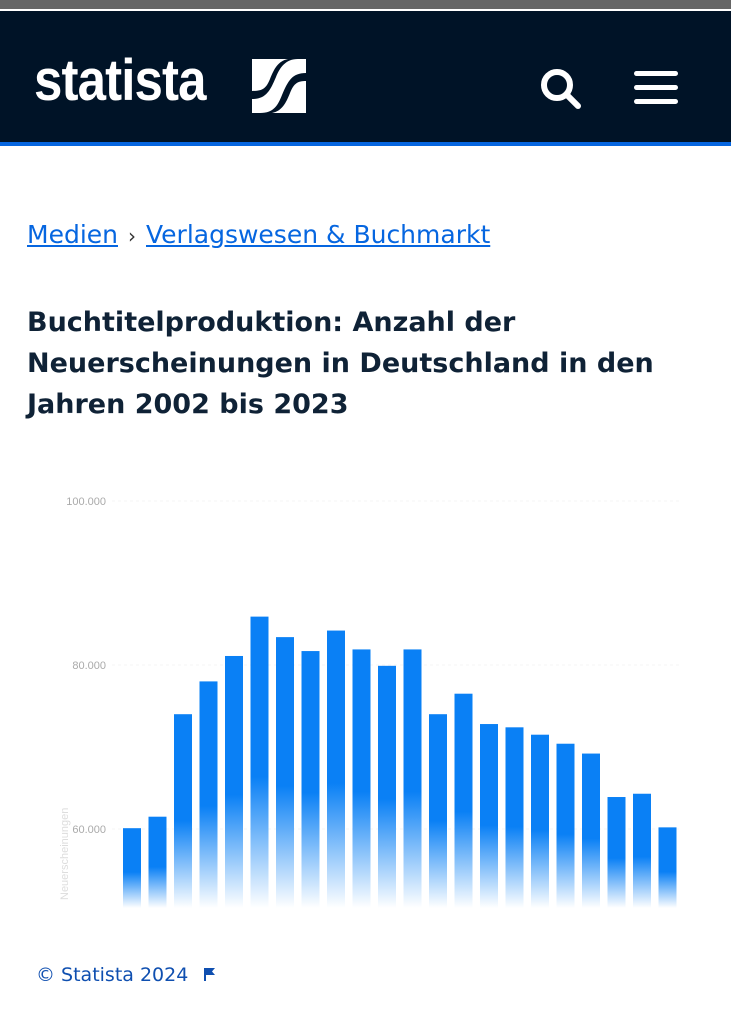  I want to click on statista-logo: statista, so click(120, 80).